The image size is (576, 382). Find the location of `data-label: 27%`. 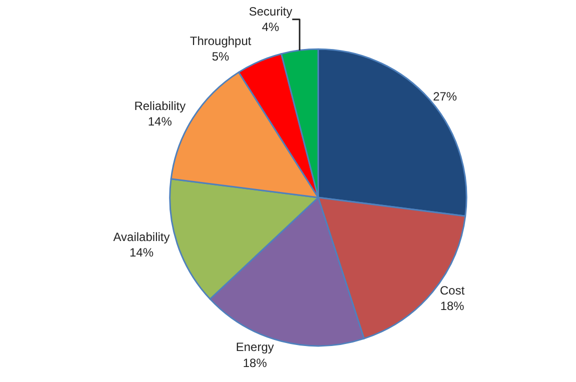

data-label: 27% is located at coordinates (445, 96).